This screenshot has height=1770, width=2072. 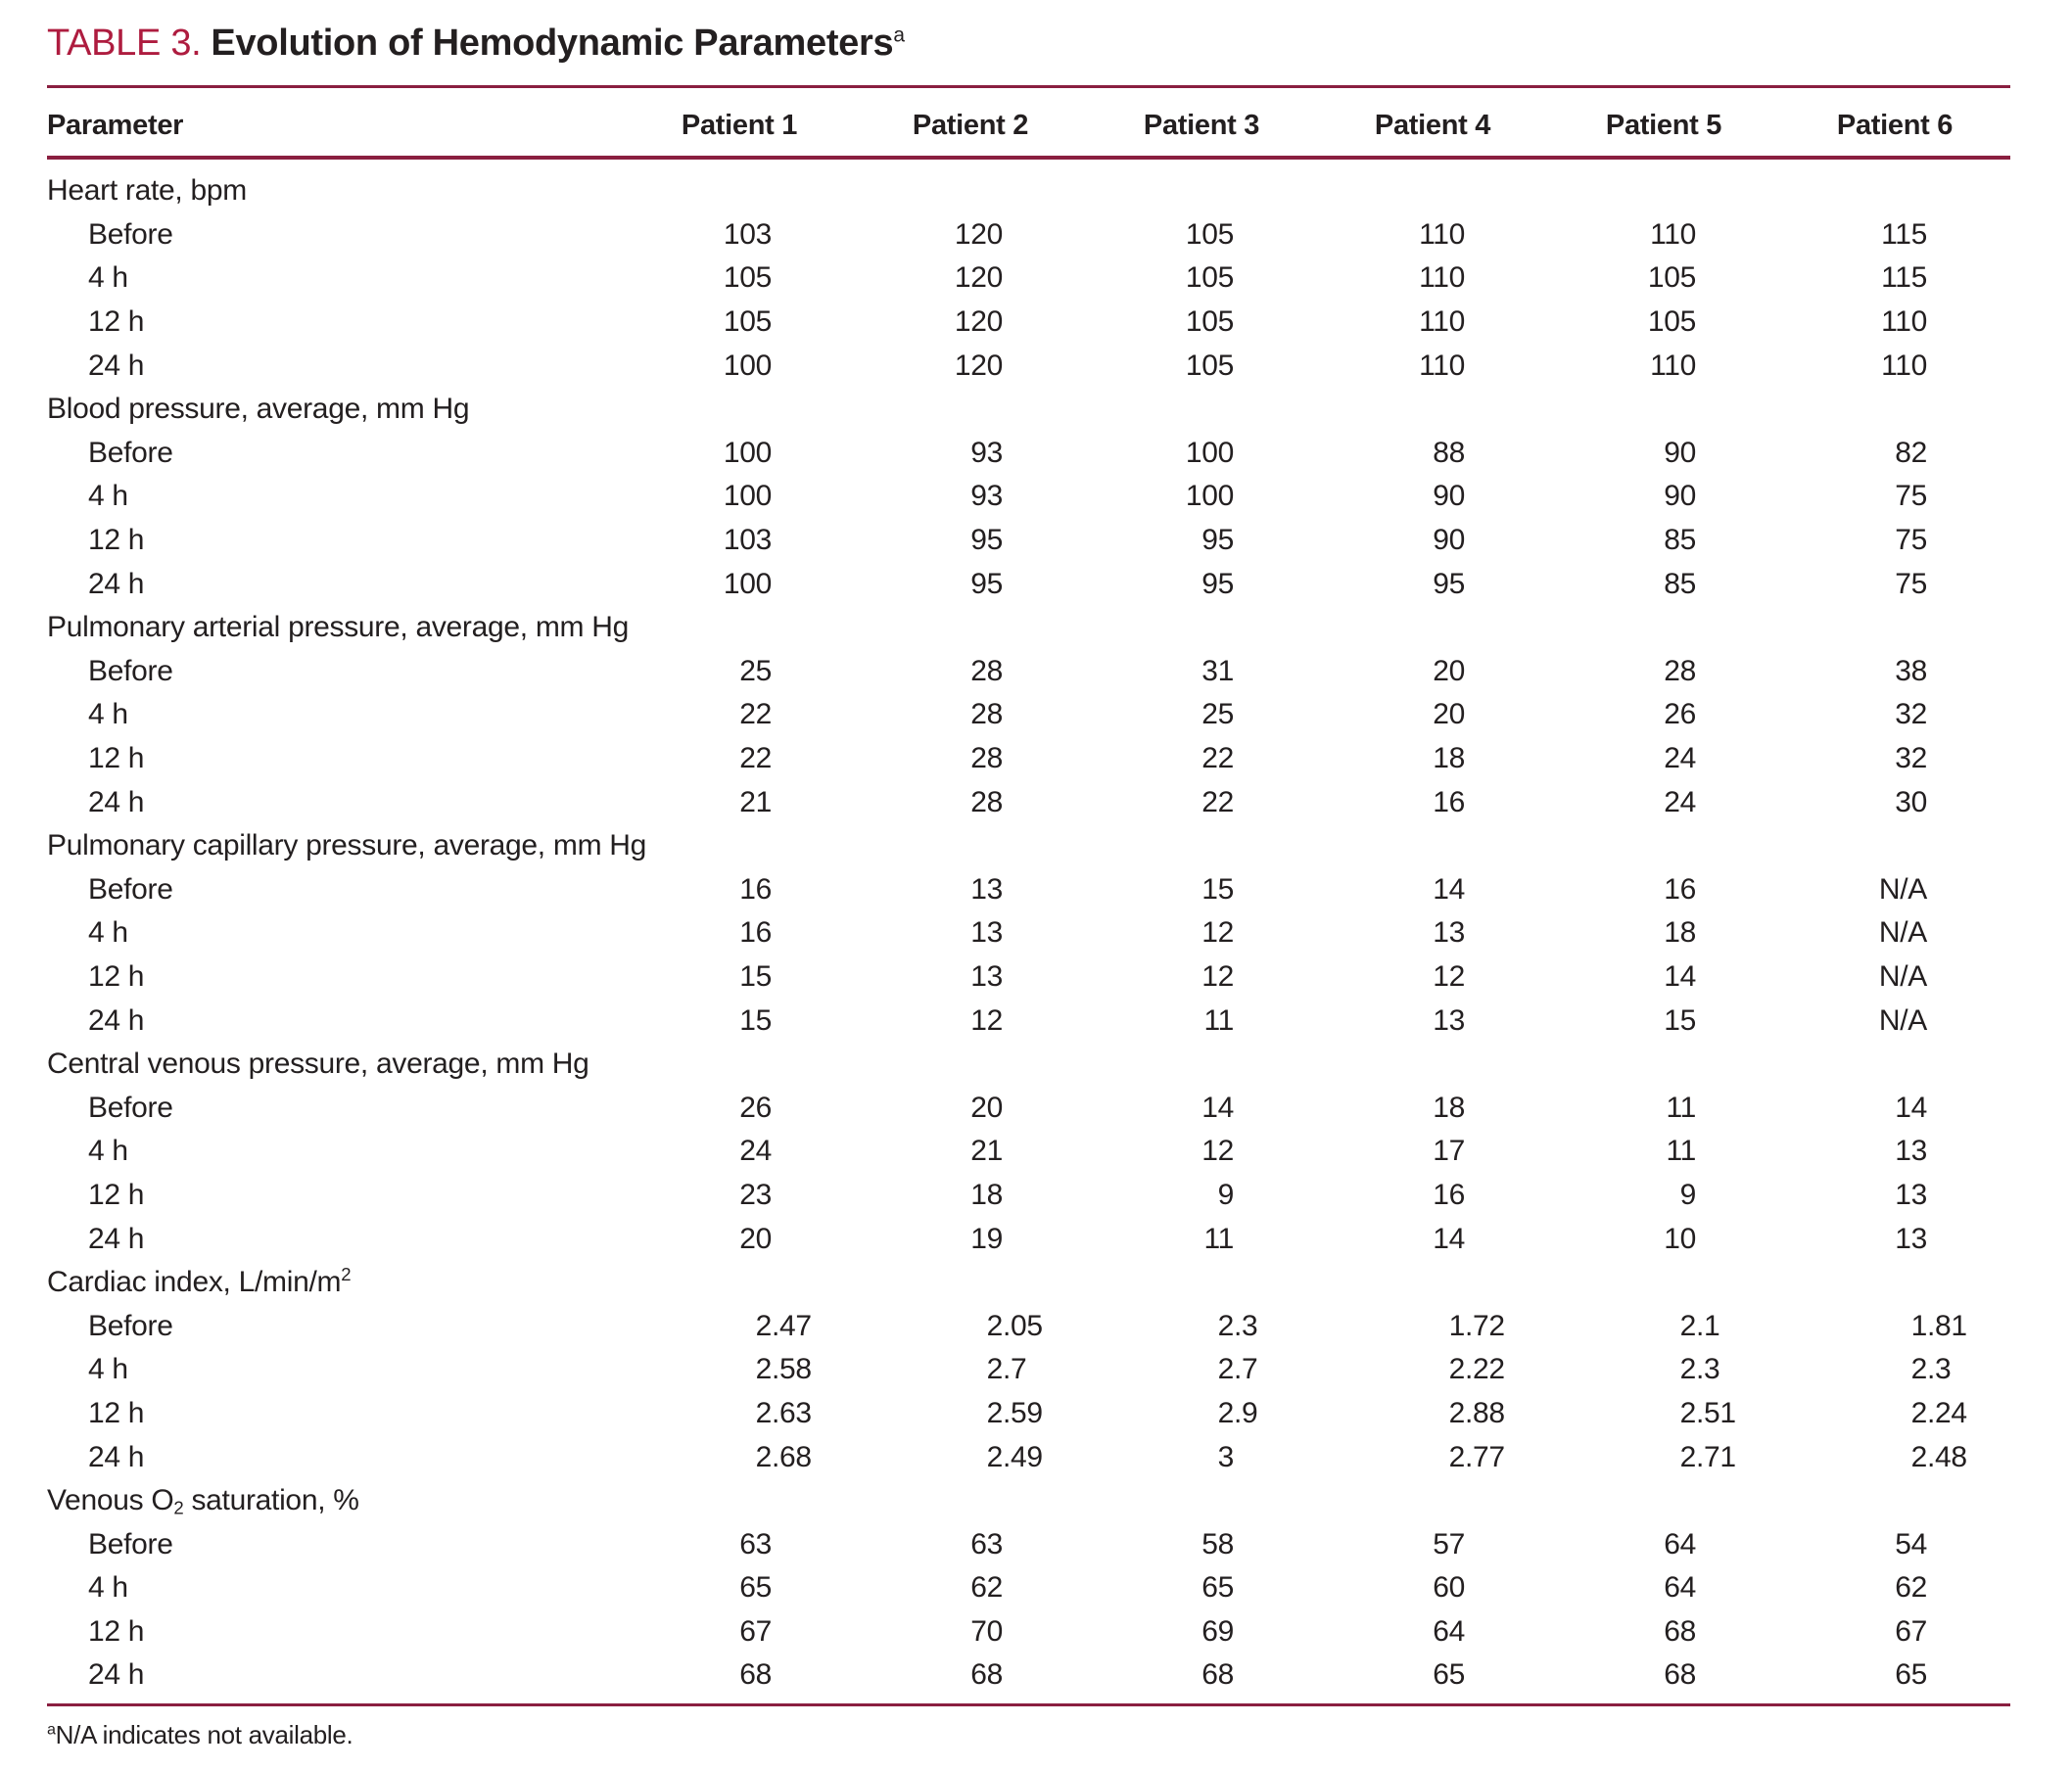 What do you see at coordinates (1911, 670) in the screenshot?
I see `value-cell: 38` at bounding box center [1911, 670].